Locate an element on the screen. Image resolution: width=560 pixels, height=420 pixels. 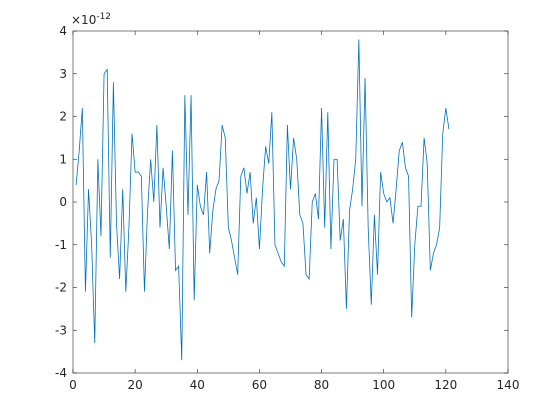
x-tick-label: 0 is located at coordinates (73, 385).